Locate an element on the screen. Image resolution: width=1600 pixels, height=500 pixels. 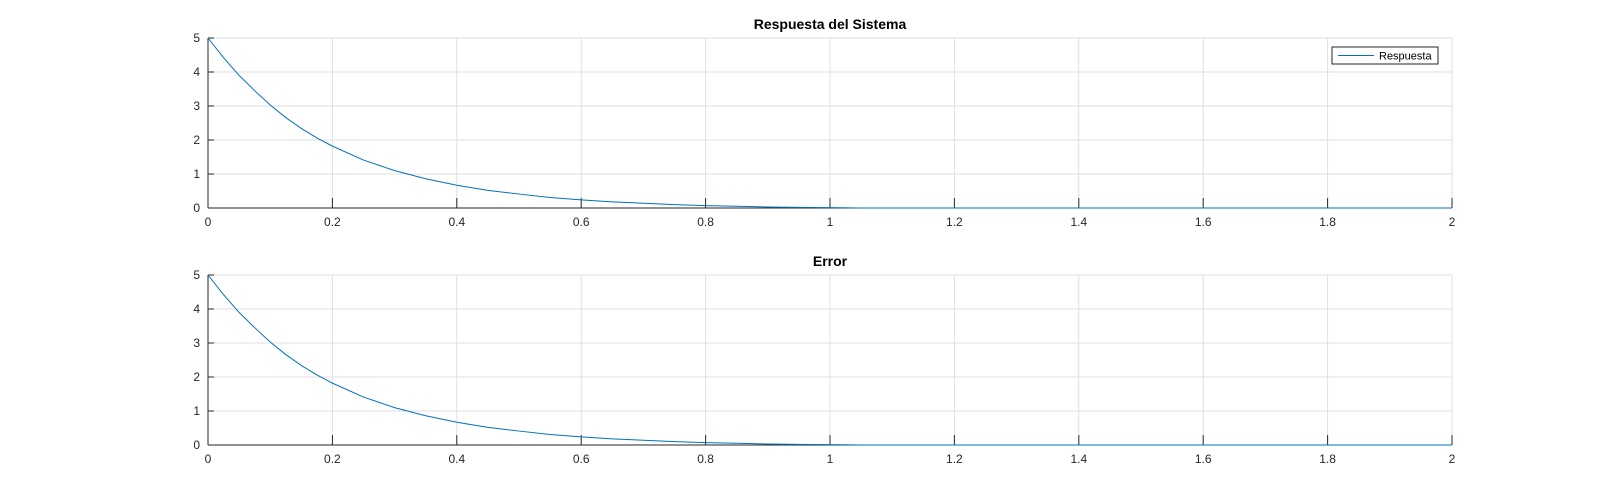
legend-box is located at coordinates (1385, 55).